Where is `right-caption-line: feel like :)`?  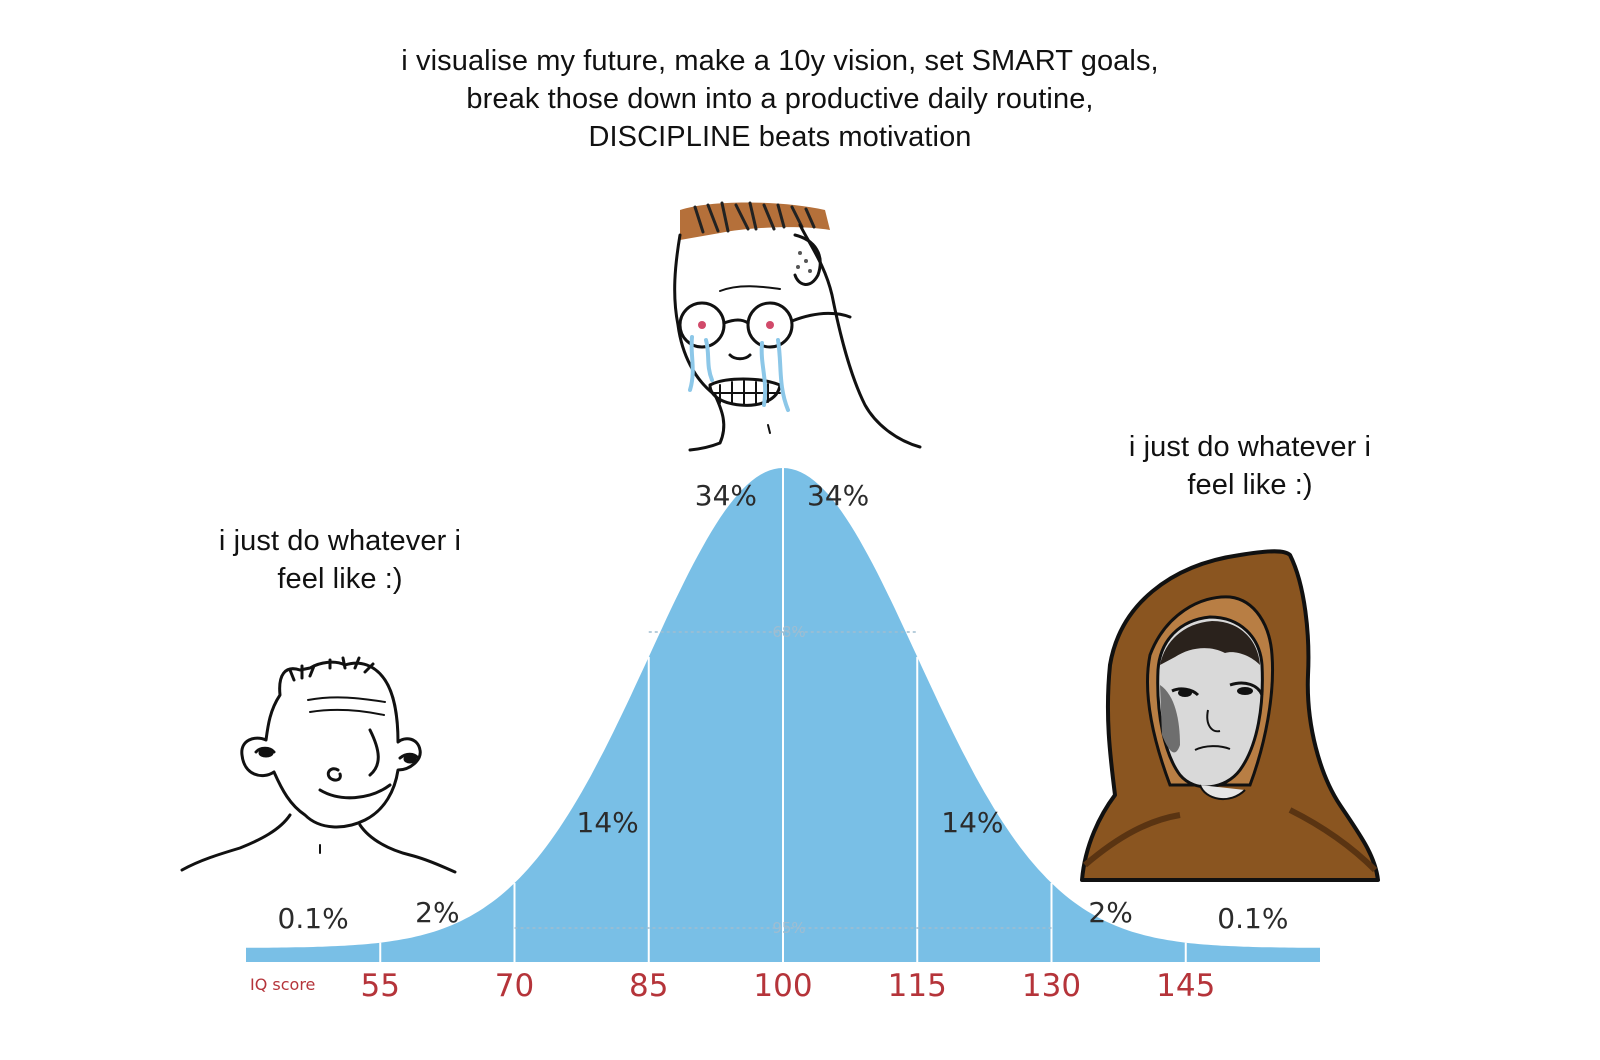
right-caption-line: feel like :) is located at coordinates (1250, 485).